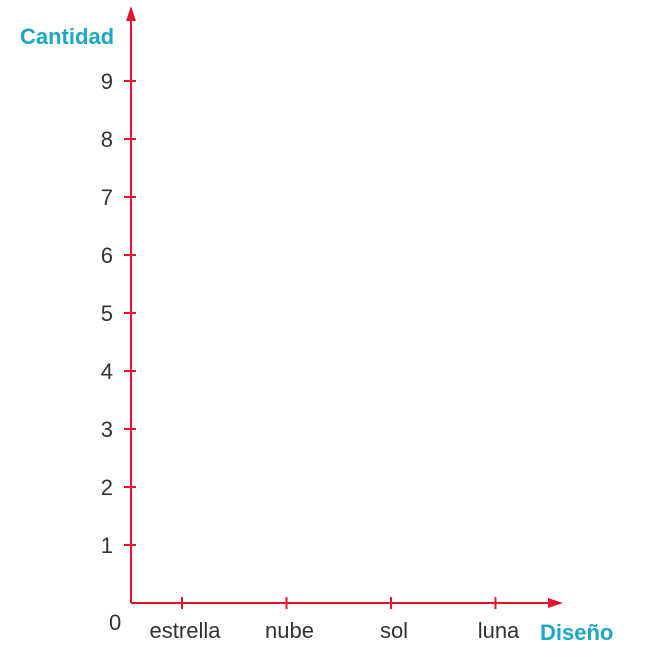  Describe the element at coordinates (576, 632) in the screenshot. I see `x-axis-title: Diseño` at that location.